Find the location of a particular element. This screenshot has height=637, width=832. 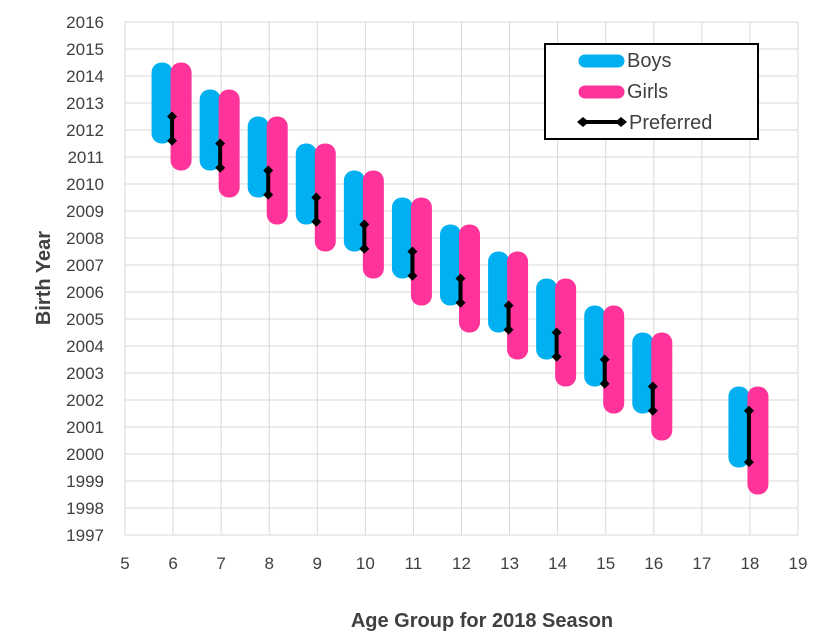

x-tick-label: 12 is located at coordinates (461, 563).